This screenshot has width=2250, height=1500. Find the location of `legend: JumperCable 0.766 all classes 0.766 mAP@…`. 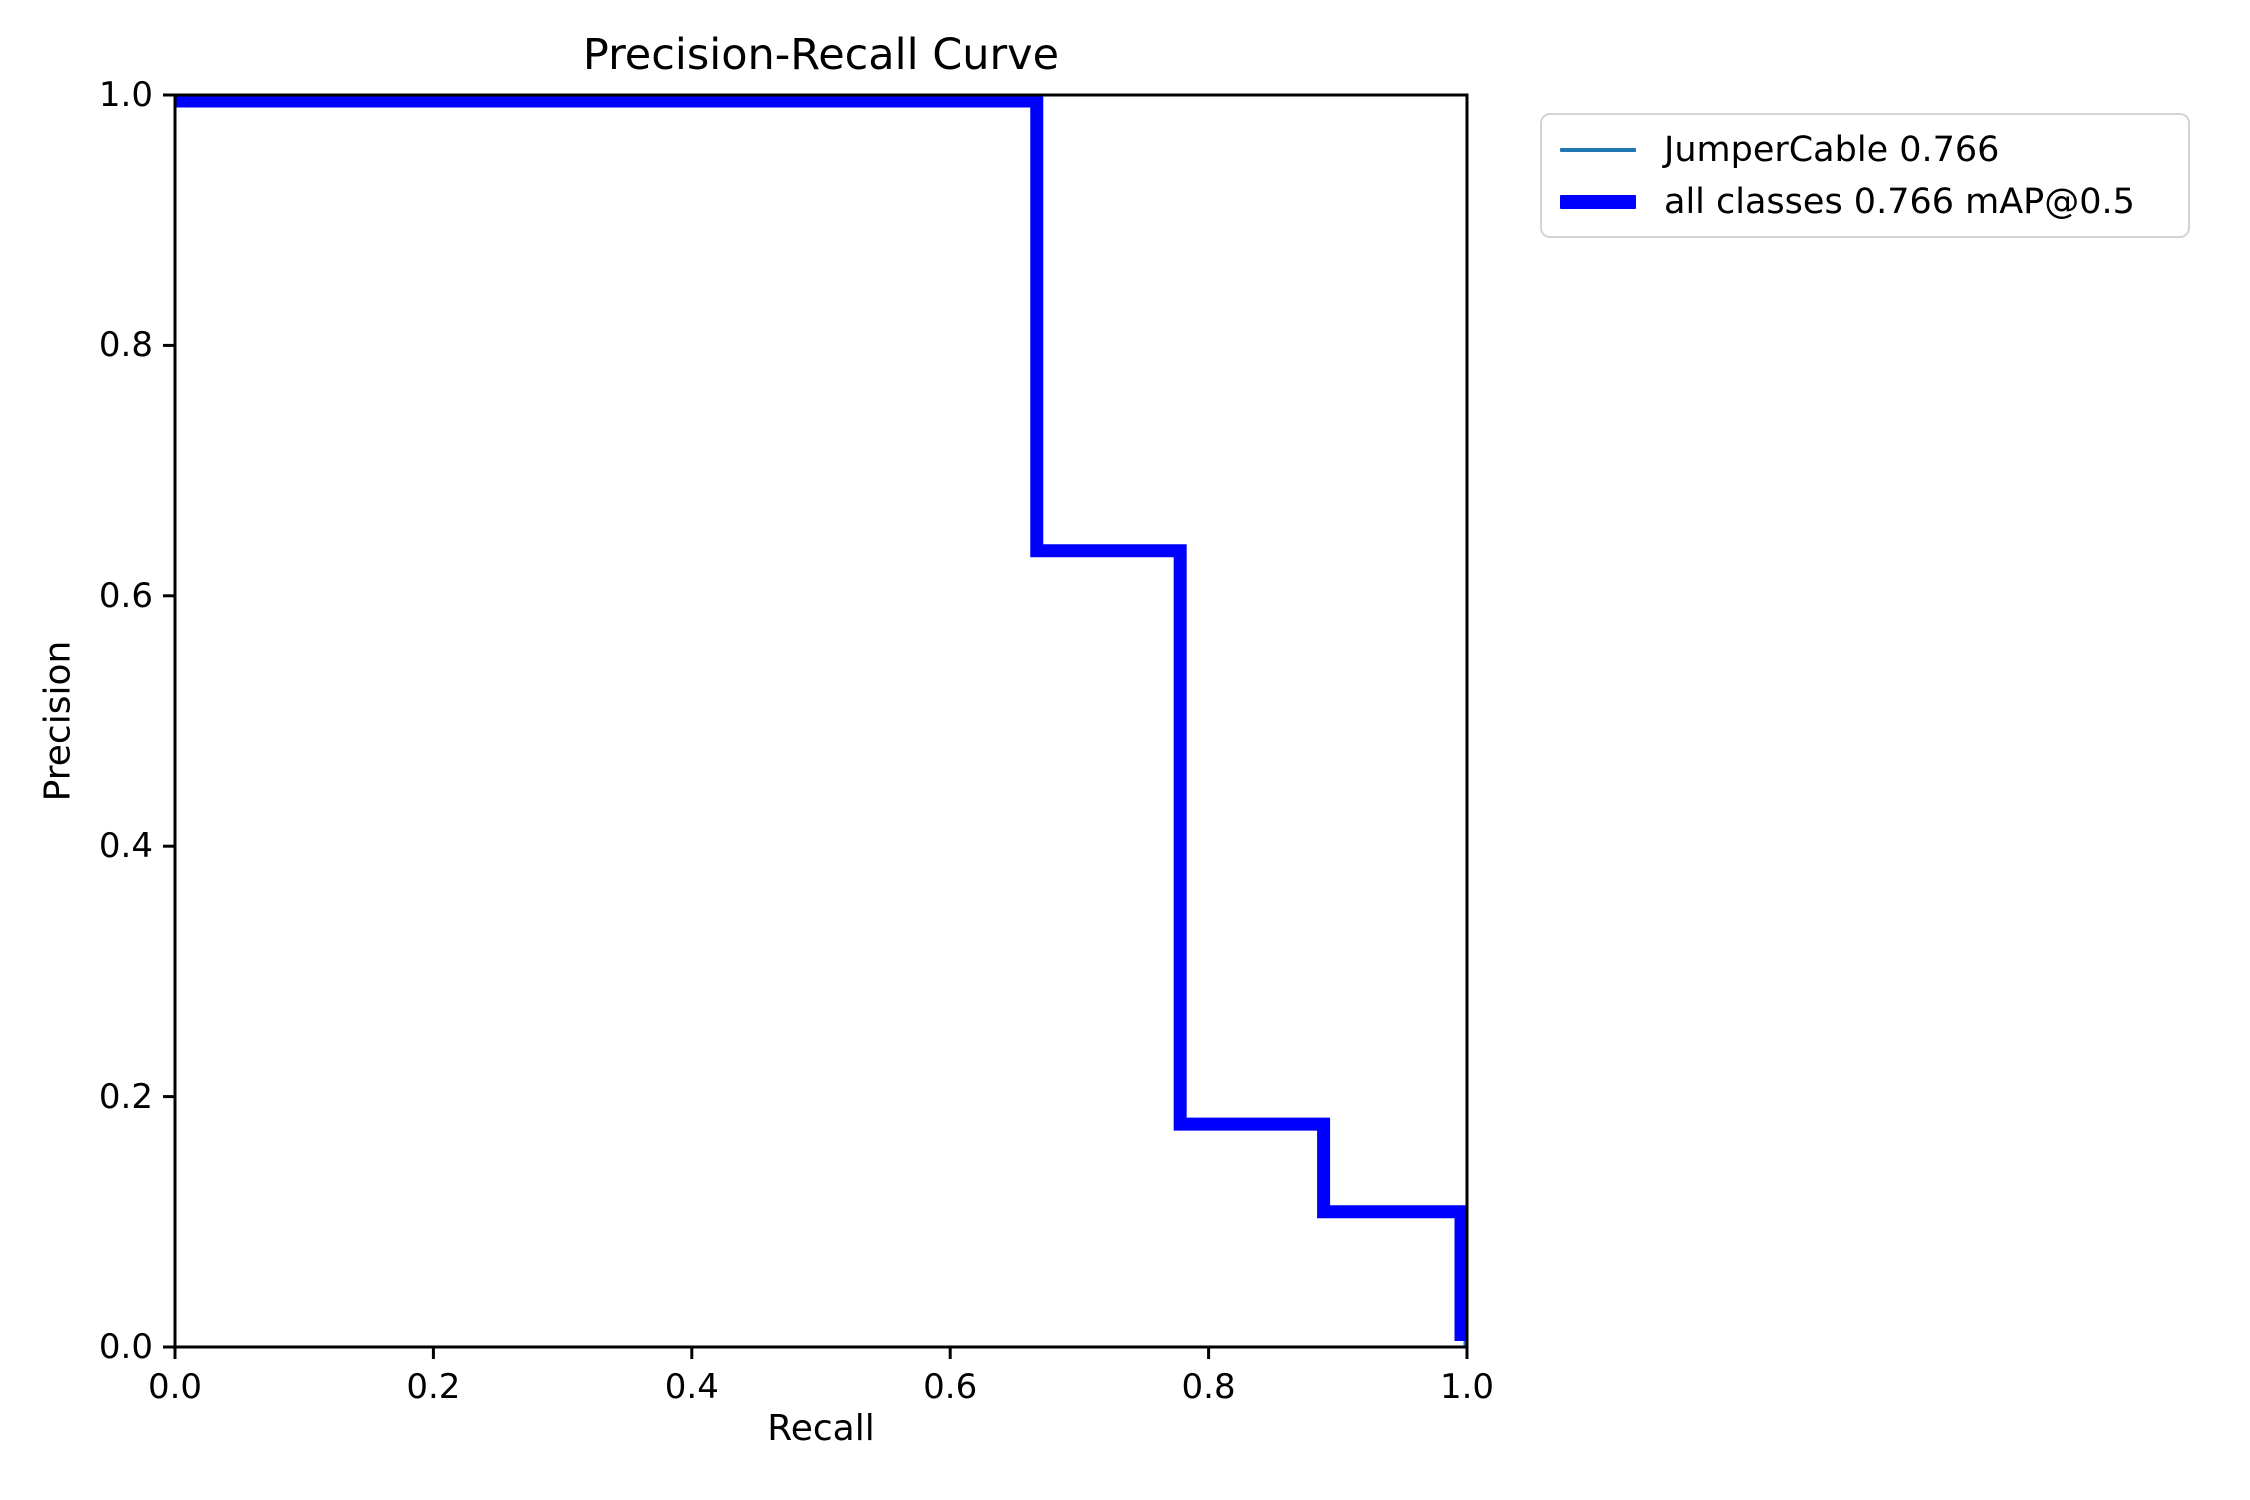

legend: JumperCable 0.766 all classes 0.766 mAP@… is located at coordinates (1865, 175).